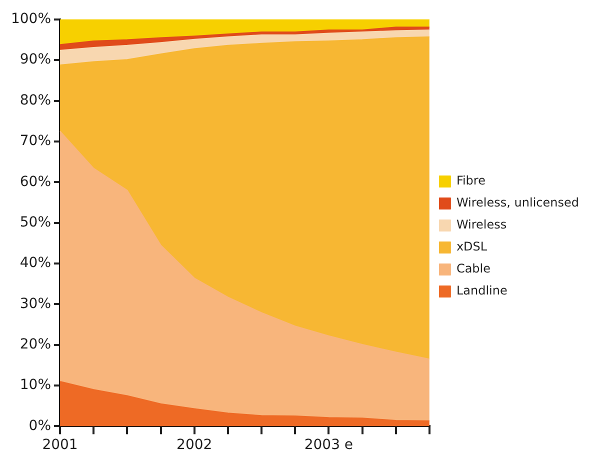  I want to click on y-tick-label: 60%, so click(36, 182).